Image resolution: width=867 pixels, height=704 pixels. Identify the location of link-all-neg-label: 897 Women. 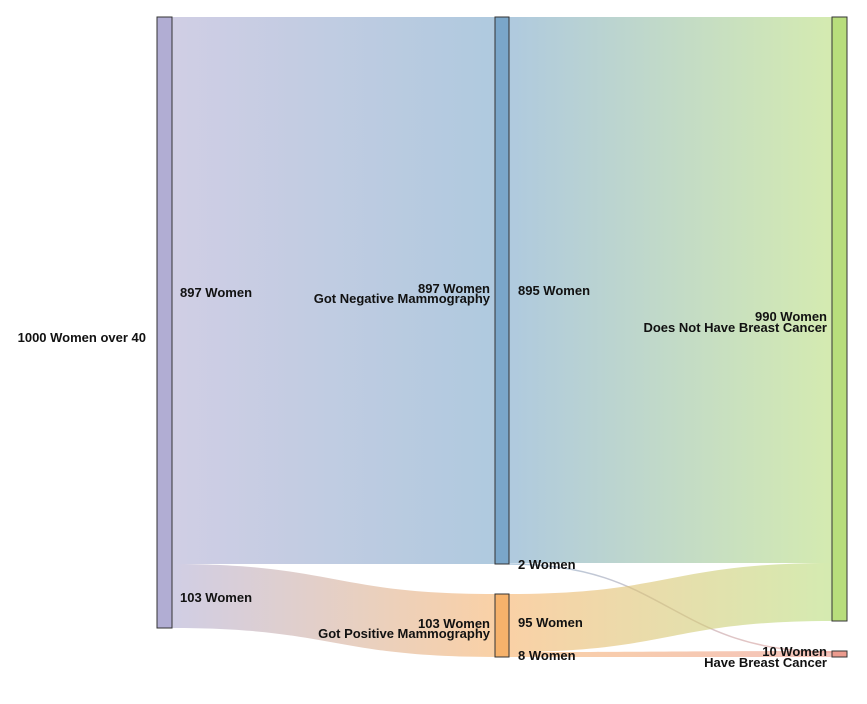
(216, 292).